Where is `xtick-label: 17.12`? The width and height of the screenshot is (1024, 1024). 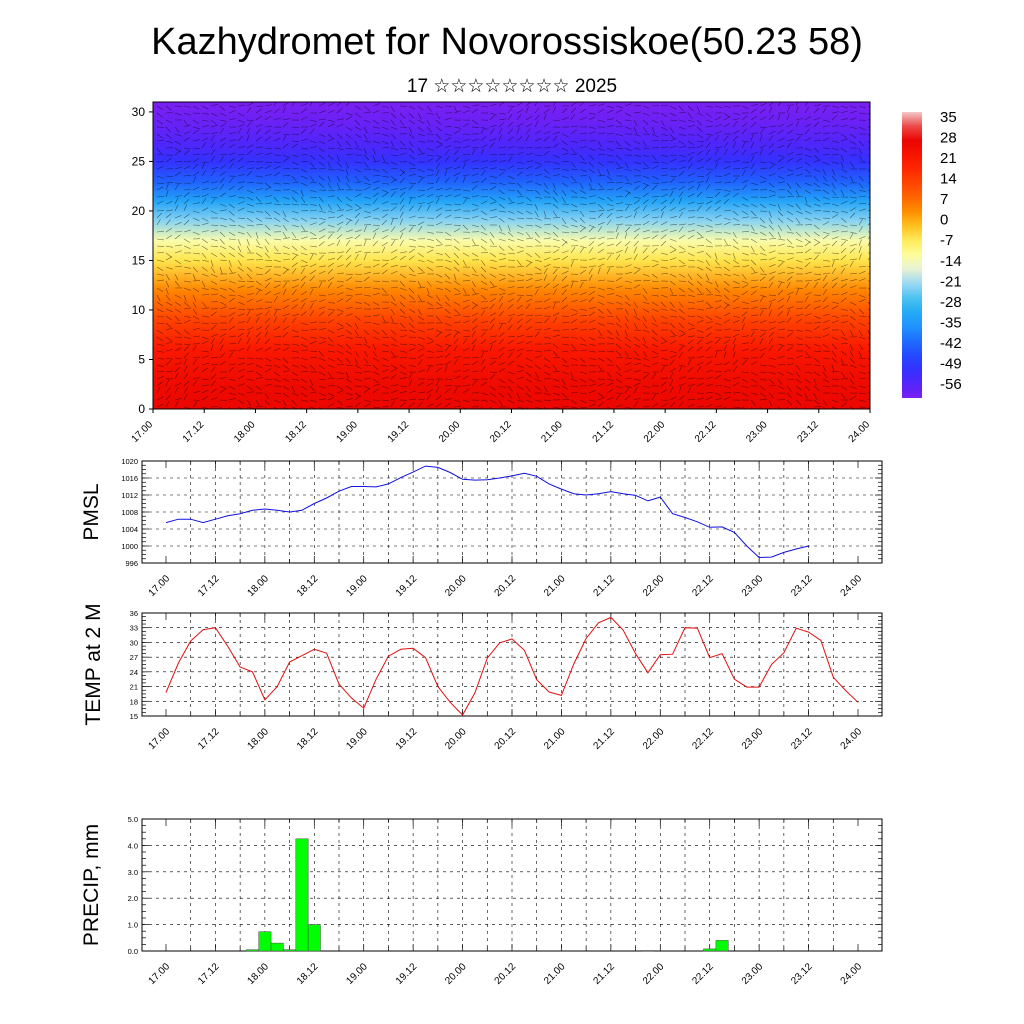
xtick-label: 17.12 is located at coordinates (209, 586).